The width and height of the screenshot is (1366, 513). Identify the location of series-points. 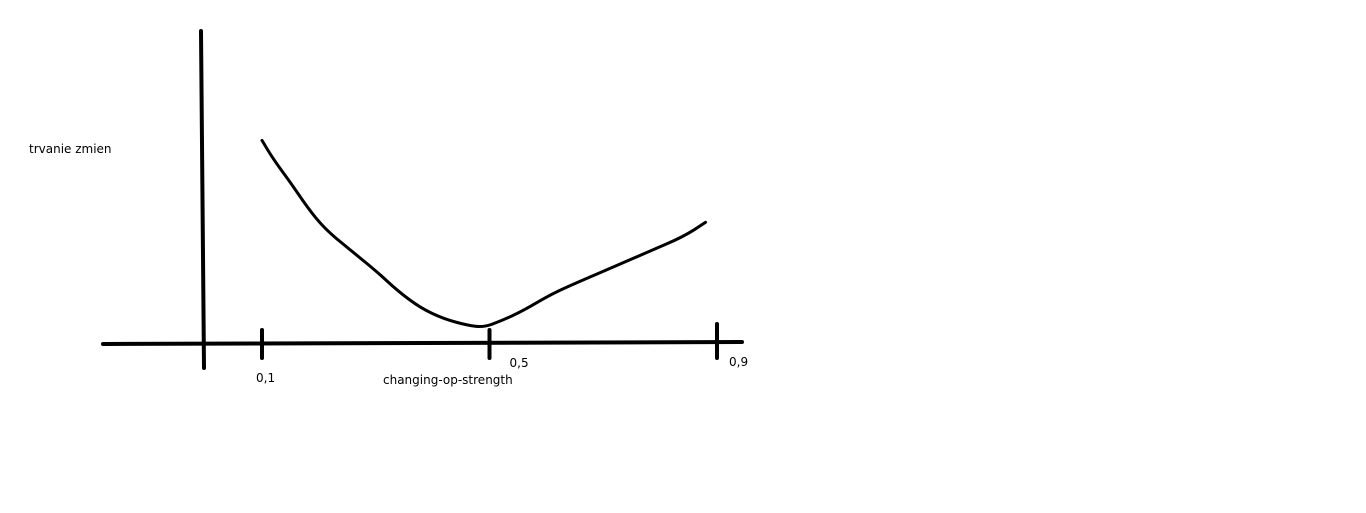
(484, 234).